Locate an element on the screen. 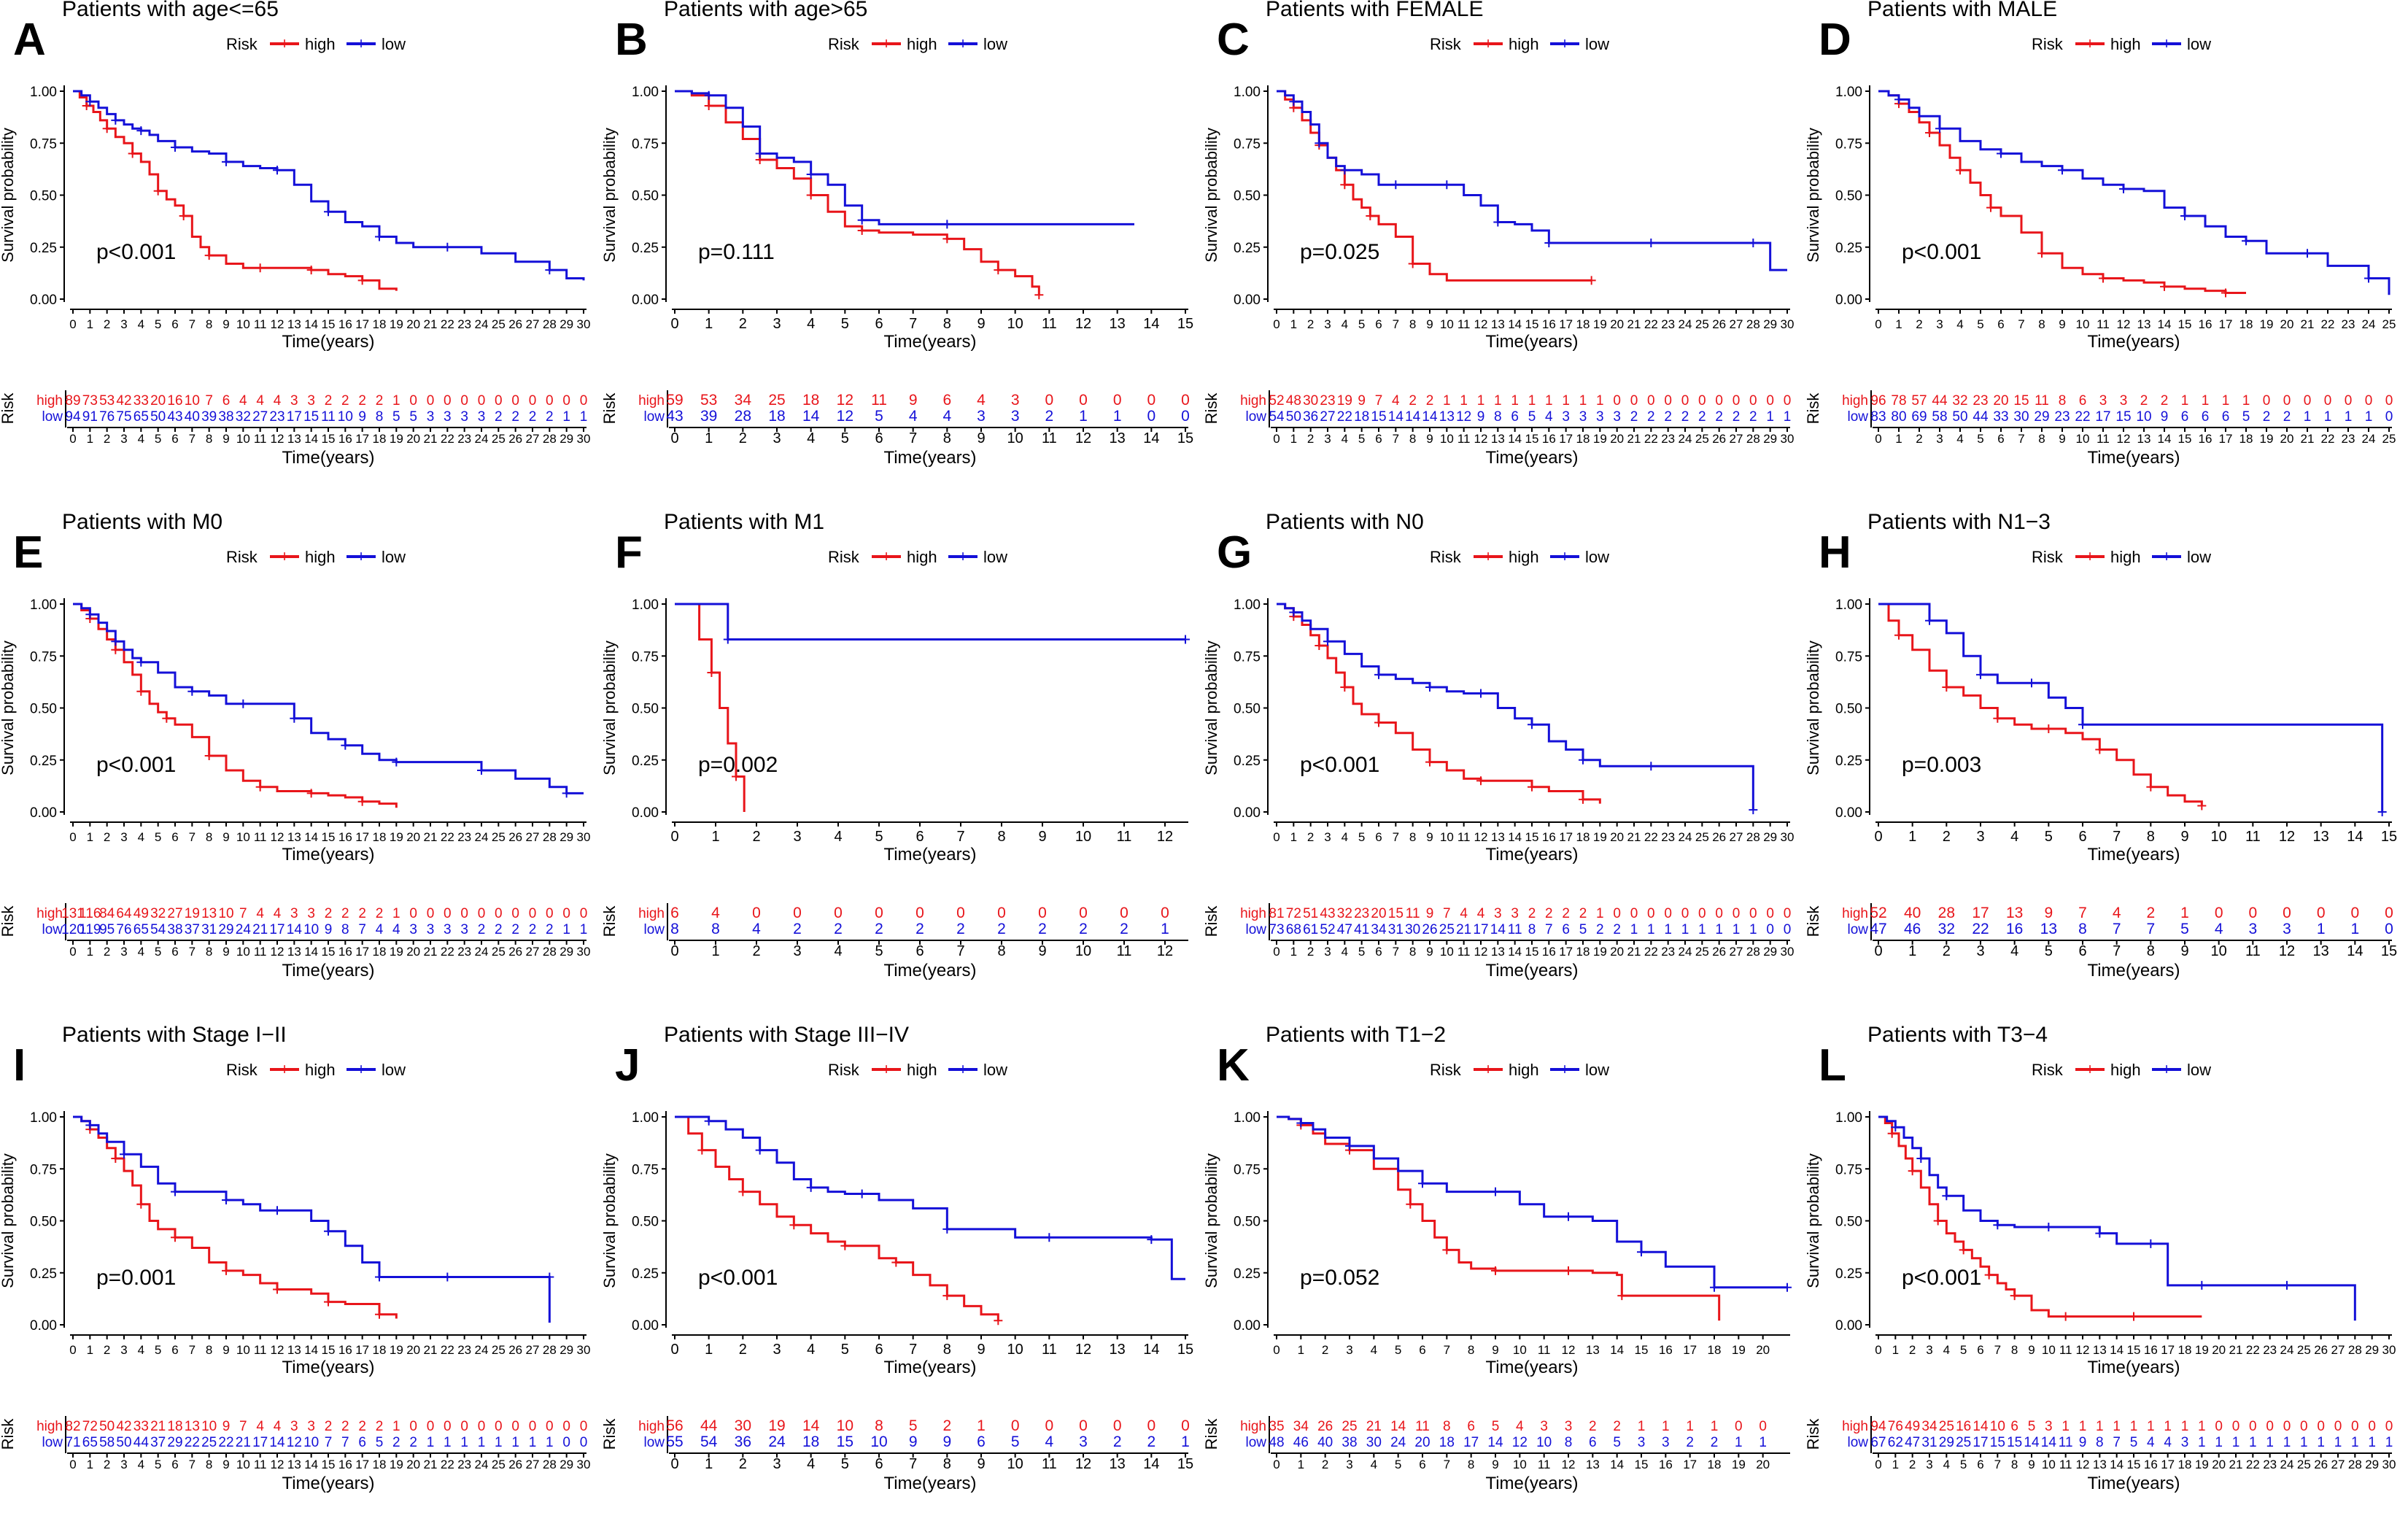 The width and height of the screenshot is (2408, 1540). risk-table-label: Risk is located at coordinates (8, 921).